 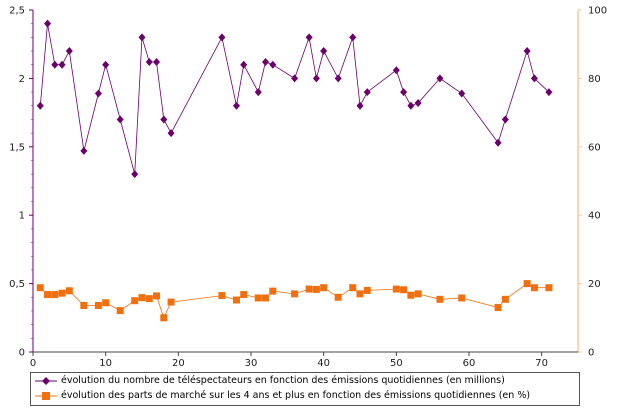 What do you see at coordinates (251, 363) in the screenshot?
I see `x-tick-label: 30` at bounding box center [251, 363].